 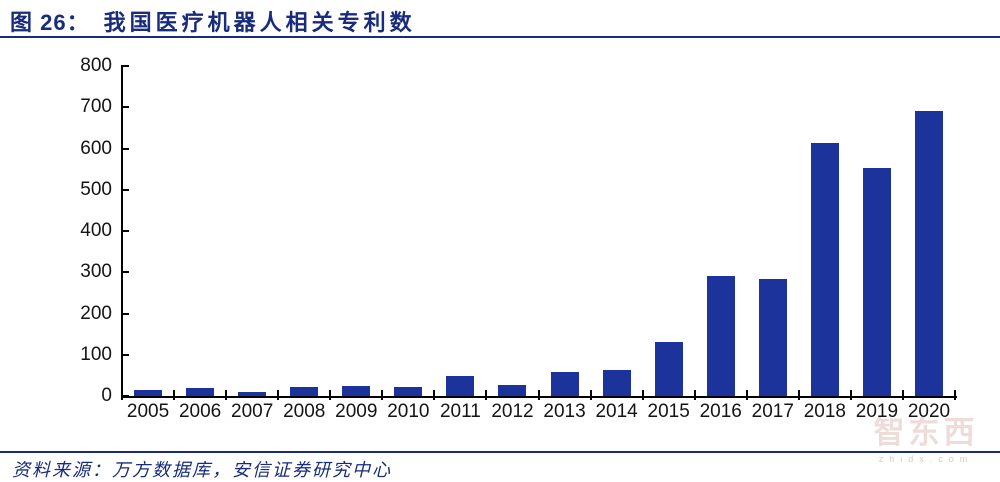 What do you see at coordinates (824, 411) in the screenshot?
I see `x-category-label: 2018` at bounding box center [824, 411].